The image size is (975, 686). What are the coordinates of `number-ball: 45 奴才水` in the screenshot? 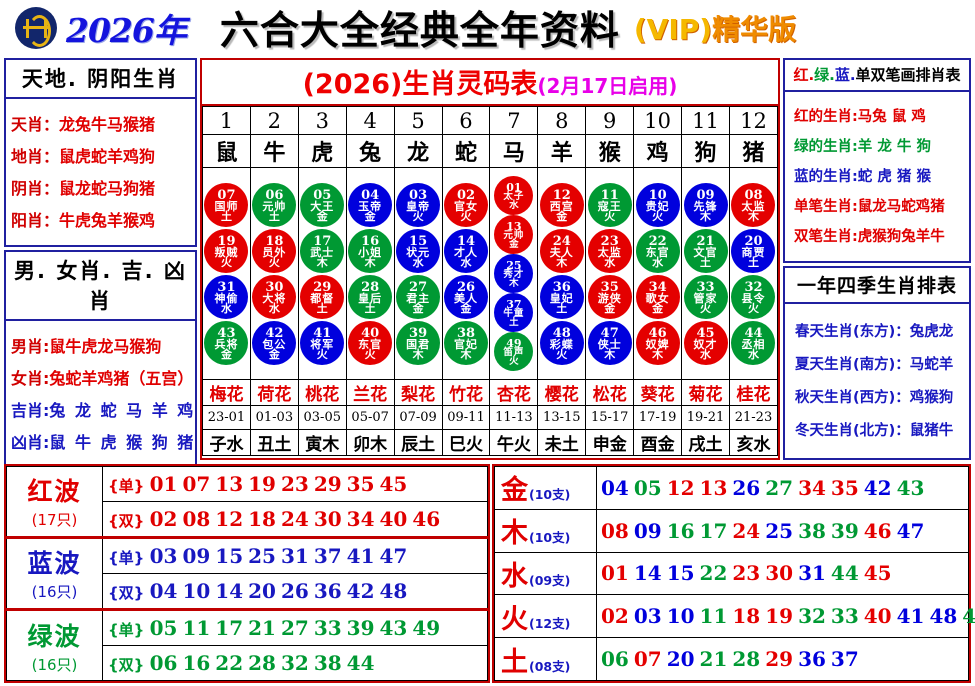 It's located at (705, 342).